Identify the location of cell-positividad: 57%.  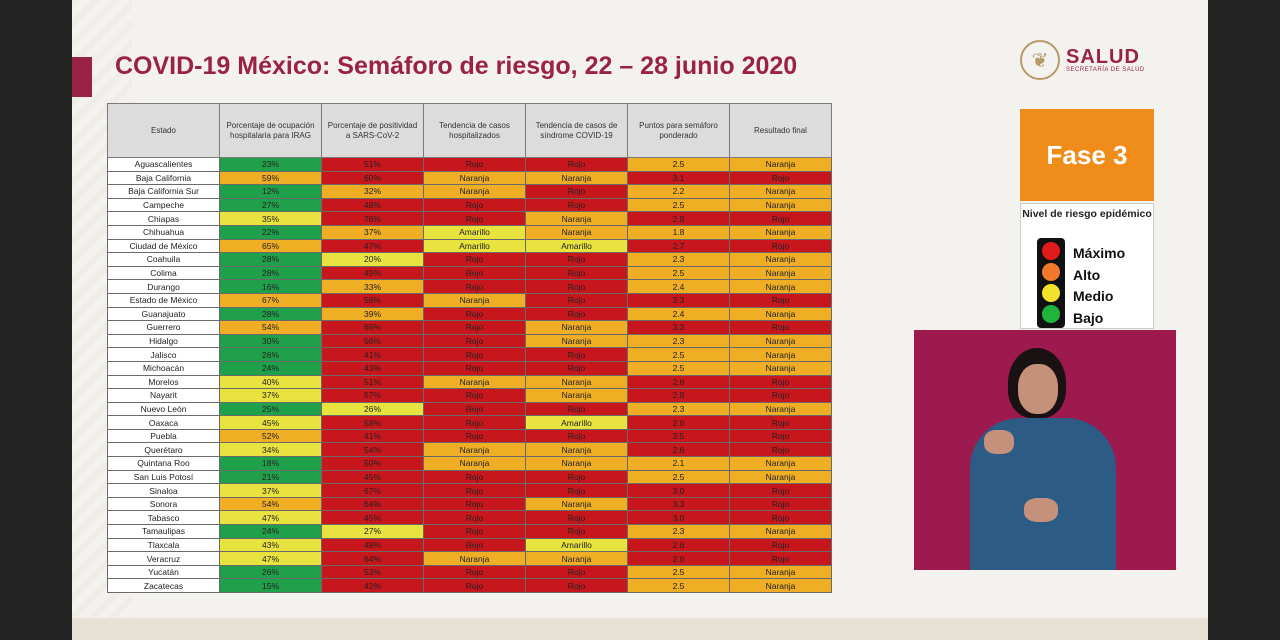
(372, 395).